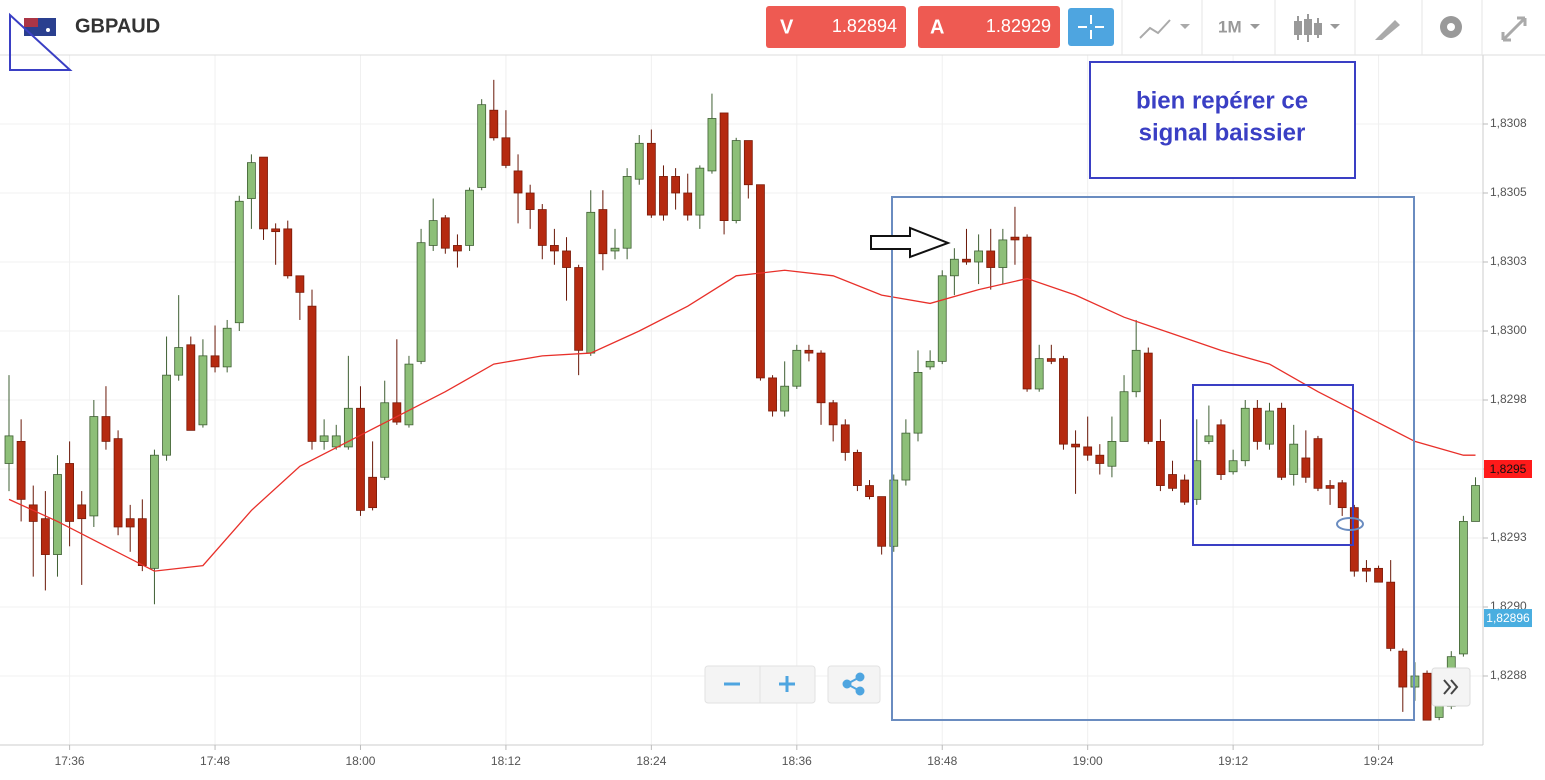 This screenshot has height=780, width=1545. Describe the element at coordinates (1091, 27) in the screenshot. I see `crosshair-button` at that location.